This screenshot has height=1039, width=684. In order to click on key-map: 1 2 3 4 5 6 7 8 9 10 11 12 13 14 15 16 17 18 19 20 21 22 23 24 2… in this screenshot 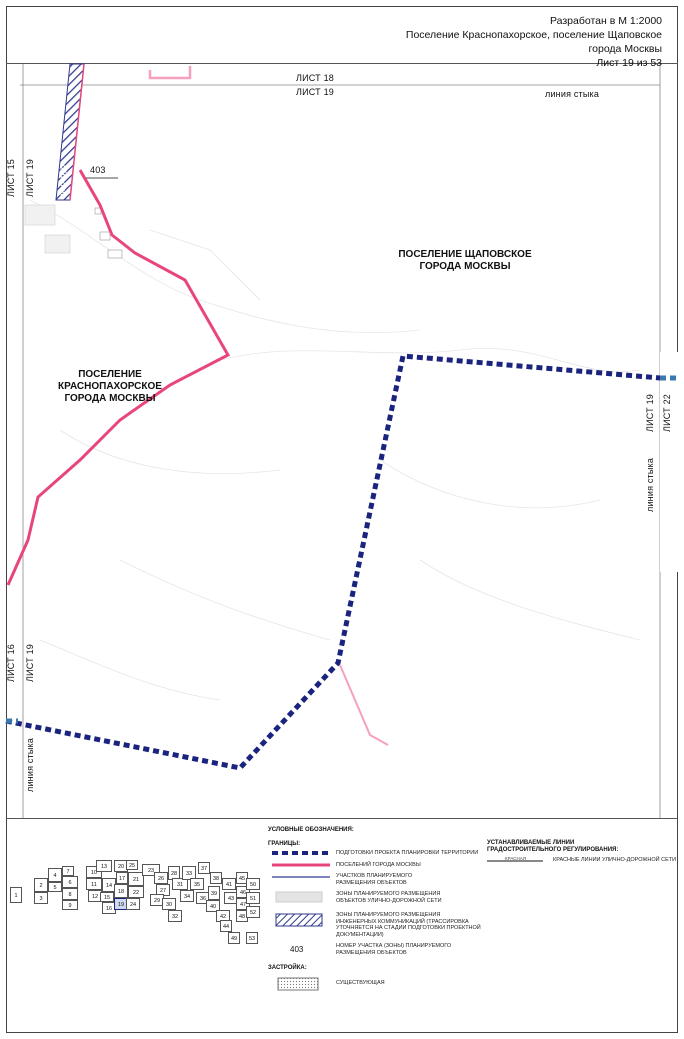, I will do `click(135, 937)`.